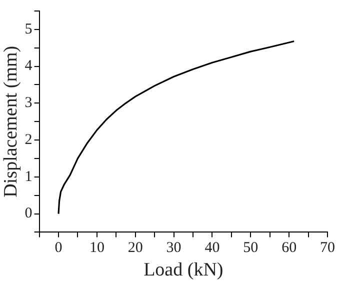 Image resolution: width=337 pixels, height=282 pixels. Describe the element at coordinates (28, 176) in the screenshot. I see `y-tick-label: 1` at that location.